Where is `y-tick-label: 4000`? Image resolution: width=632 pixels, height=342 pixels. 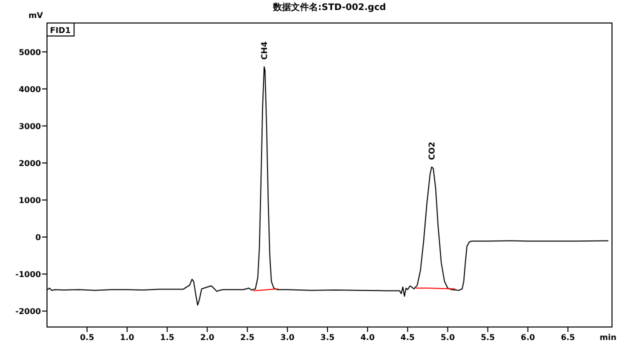 y-tick-label: 4000 is located at coordinates (30, 89).